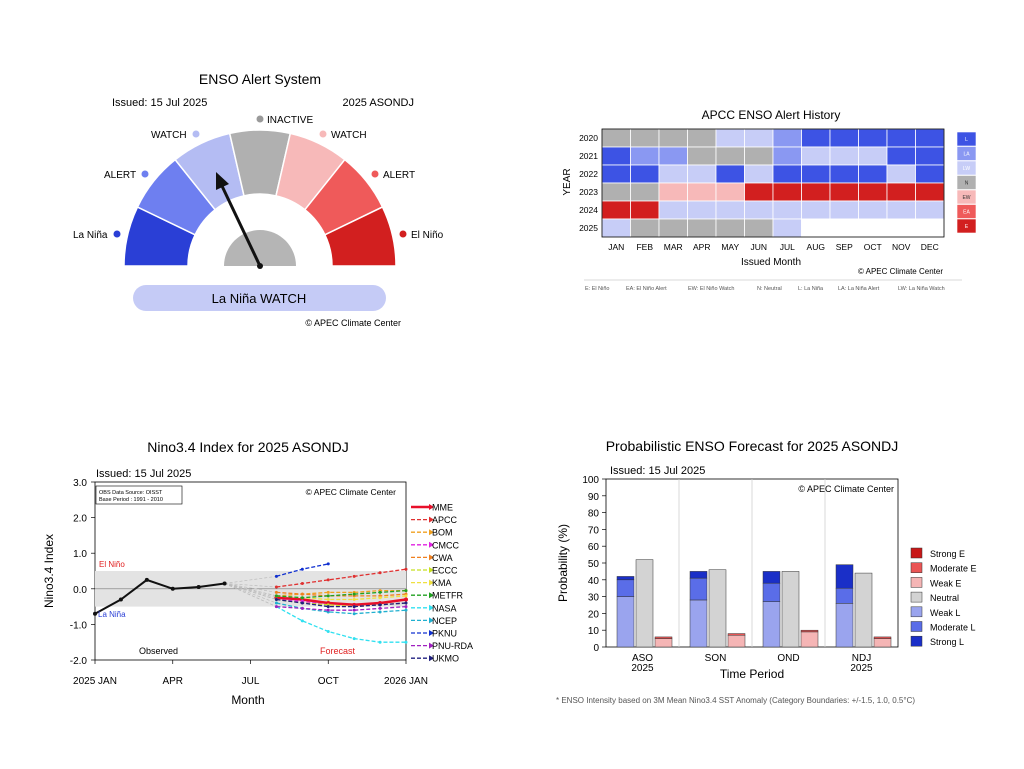 This screenshot has width=1024, height=769. What do you see at coordinates (771, 262) in the screenshot?
I see `history-xlabel: Issued Month` at bounding box center [771, 262].